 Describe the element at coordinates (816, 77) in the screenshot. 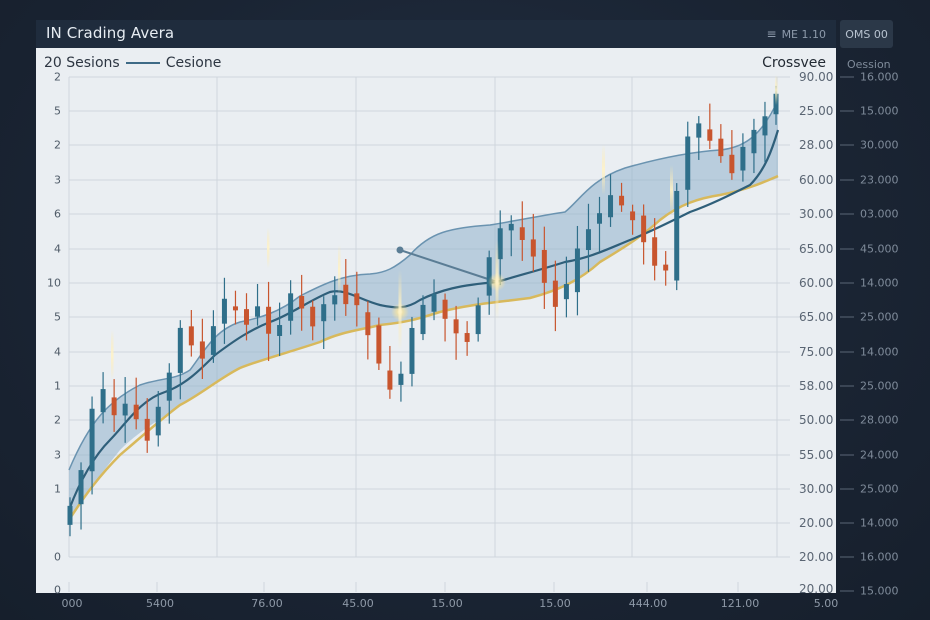

I see `right-tick: 90.00` at that location.